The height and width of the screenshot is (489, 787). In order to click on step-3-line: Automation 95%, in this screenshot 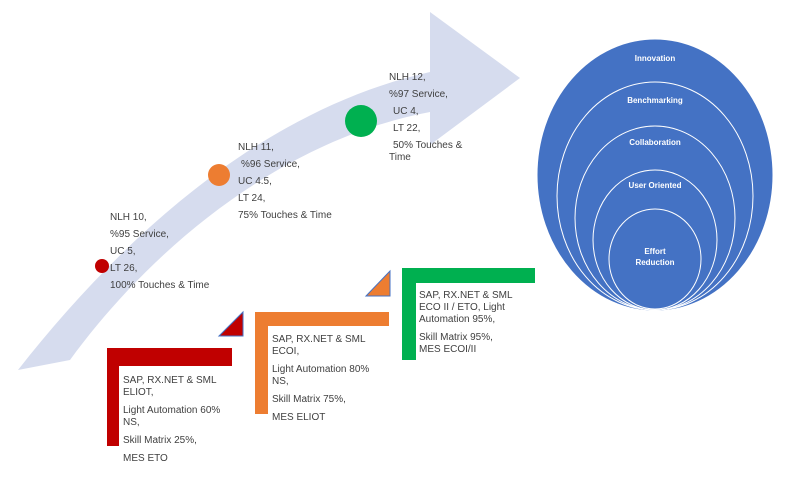, I will do `click(457, 319)`.